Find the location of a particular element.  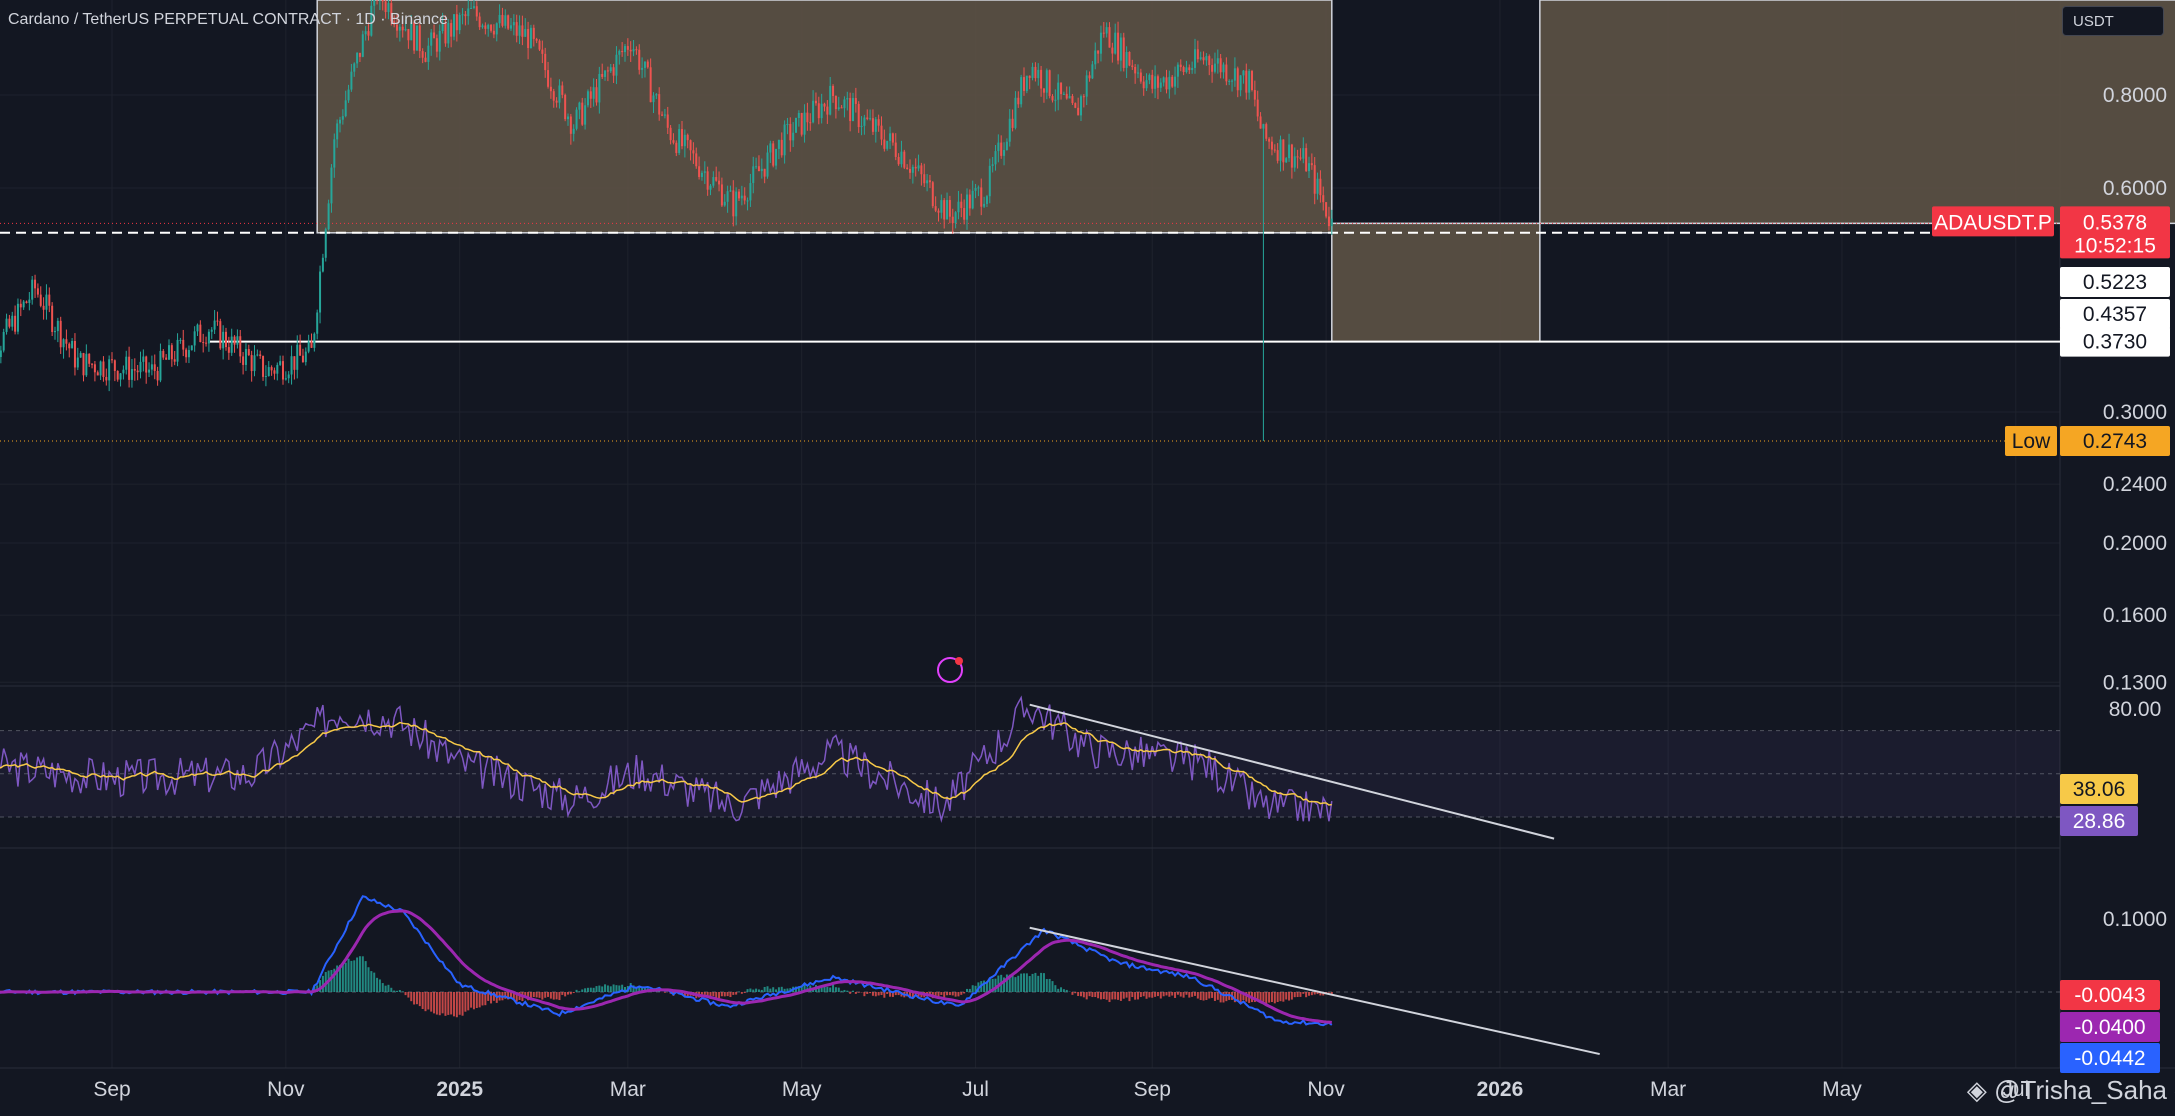

price-tick-label: 0.1600 is located at coordinates (2135, 615).